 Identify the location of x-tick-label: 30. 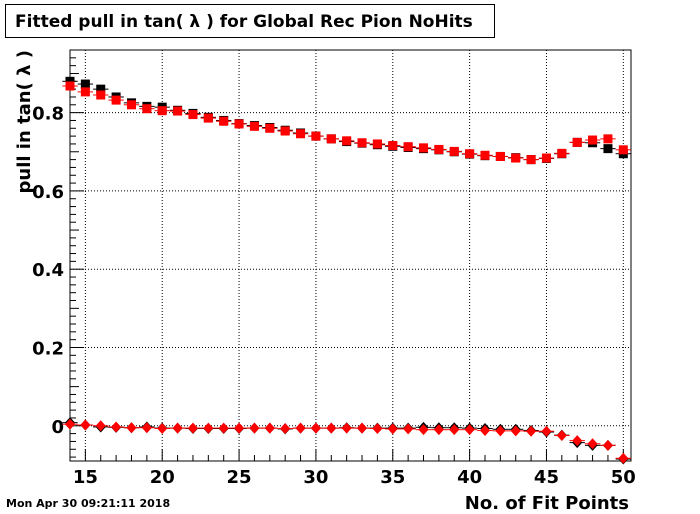
(315, 477).